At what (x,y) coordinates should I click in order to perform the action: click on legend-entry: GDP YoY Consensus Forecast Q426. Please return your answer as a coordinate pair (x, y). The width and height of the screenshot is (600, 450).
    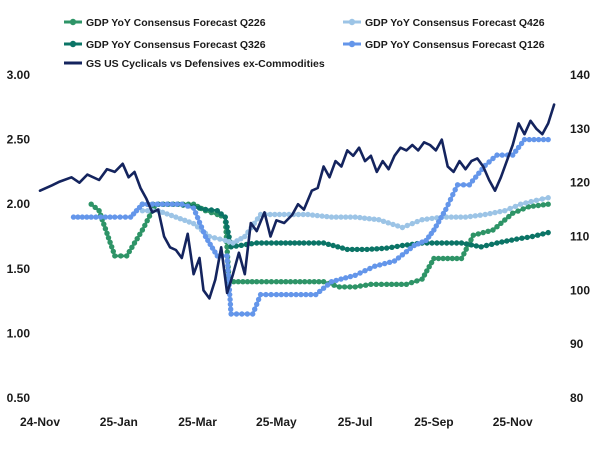
    Looking at the image, I should click on (444, 23).